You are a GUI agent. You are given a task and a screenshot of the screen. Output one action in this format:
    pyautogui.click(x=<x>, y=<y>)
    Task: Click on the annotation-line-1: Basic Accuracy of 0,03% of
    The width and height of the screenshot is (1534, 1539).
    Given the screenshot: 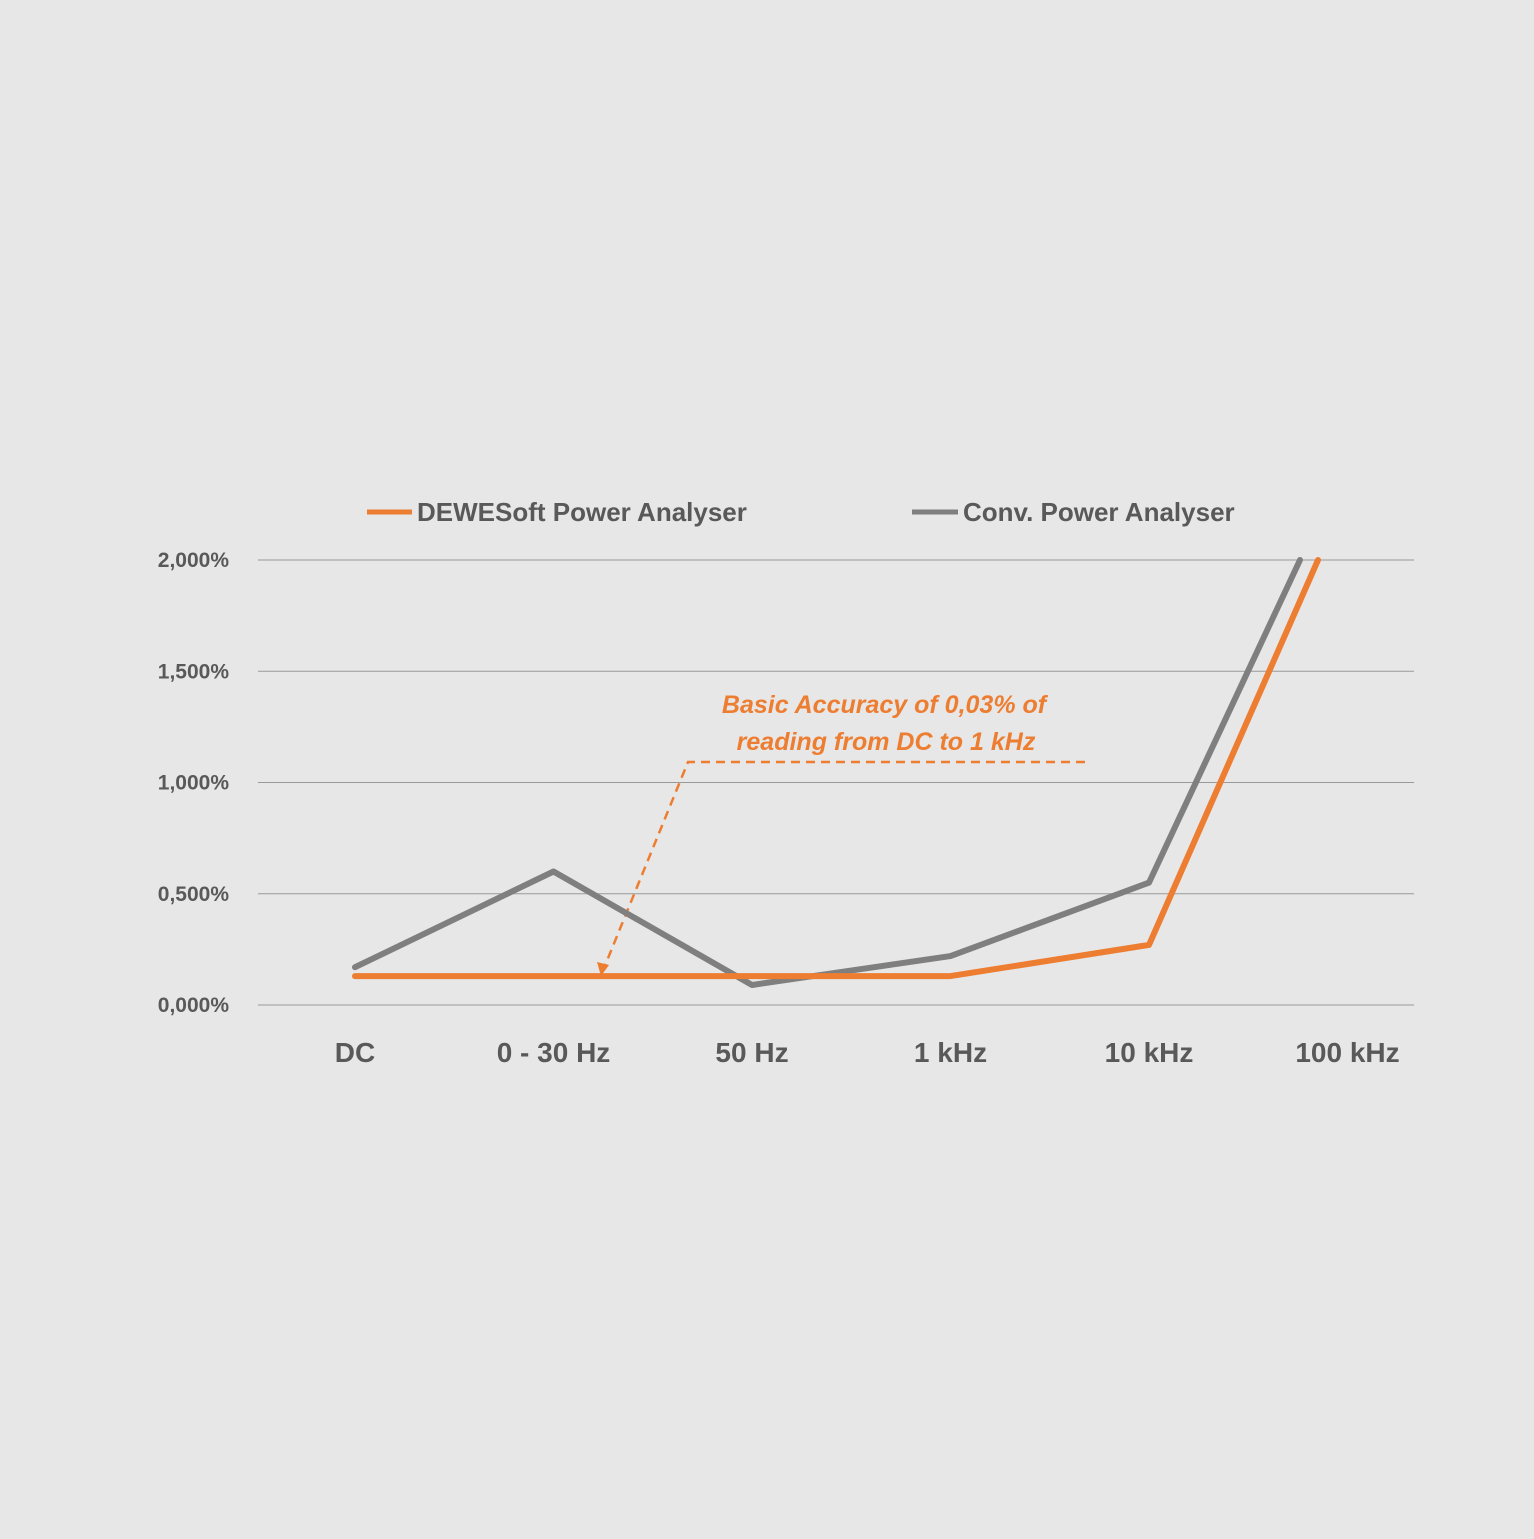 What is the action you would take?
    pyautogui.click(x=885, y=705)
    